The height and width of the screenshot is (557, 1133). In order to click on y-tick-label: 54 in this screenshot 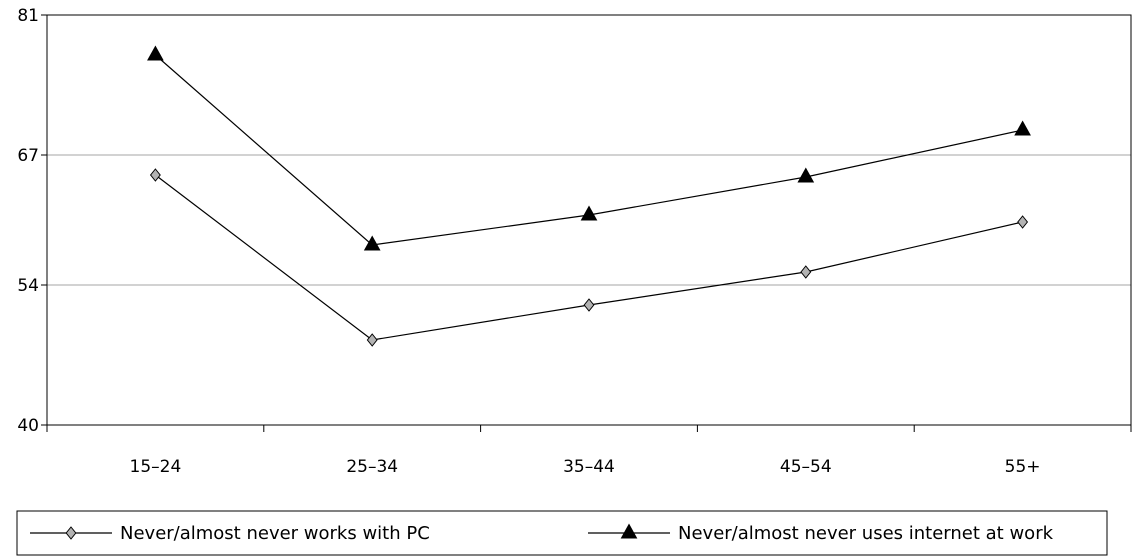, I will do `click(28, 286)`.